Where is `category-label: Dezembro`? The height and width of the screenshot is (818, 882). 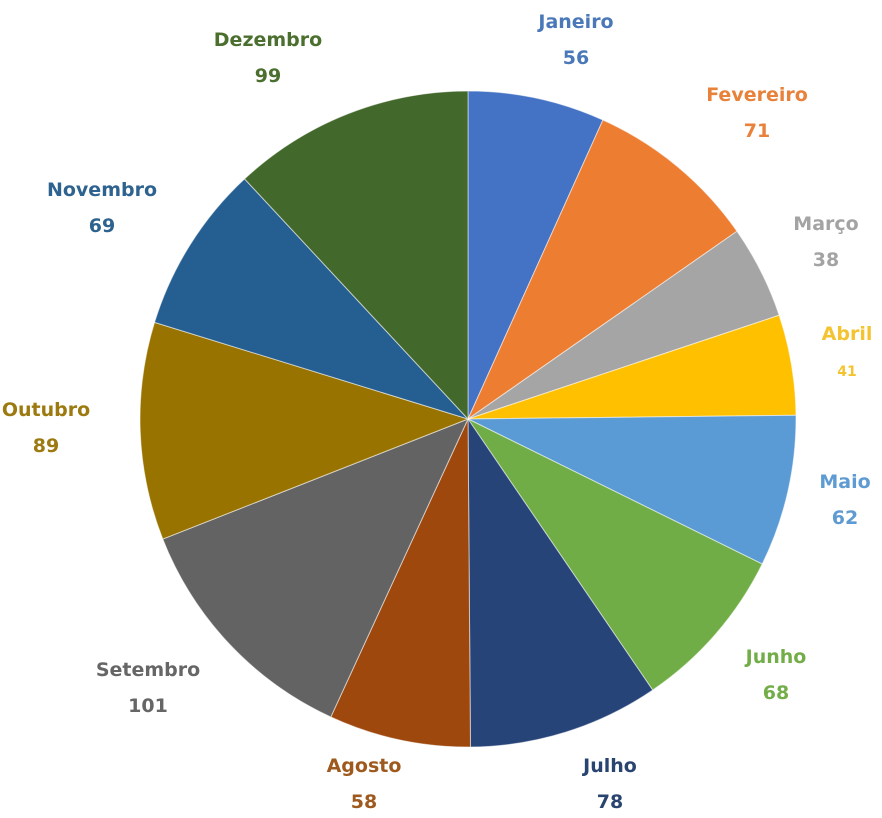 category-label: Dezembro is located at coordinates (268, 40).